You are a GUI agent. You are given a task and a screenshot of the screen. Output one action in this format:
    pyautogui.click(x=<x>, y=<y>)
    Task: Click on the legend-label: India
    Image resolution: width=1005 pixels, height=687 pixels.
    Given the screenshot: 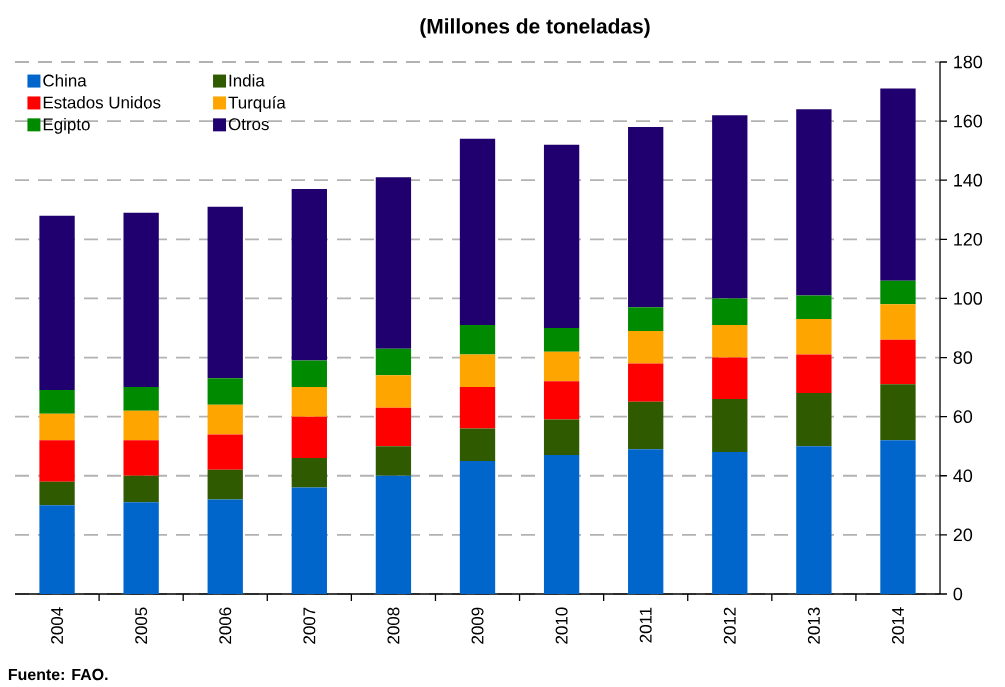 What is the action you would take?
    pyautogui.click(x=247, y=80)
    